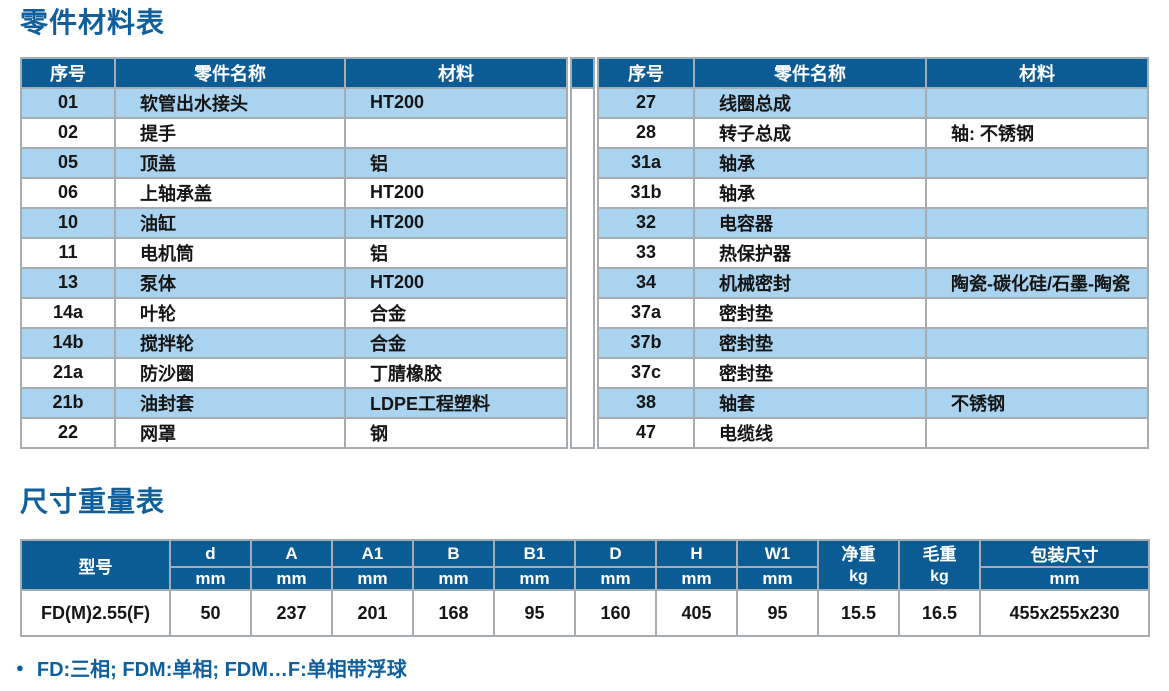 The height and width of the screenshot is (691, 1169). What do you see at coordinates (696, 579) in the screenshot?
I see `unit-H: mm` at bounding box center [696, 579].